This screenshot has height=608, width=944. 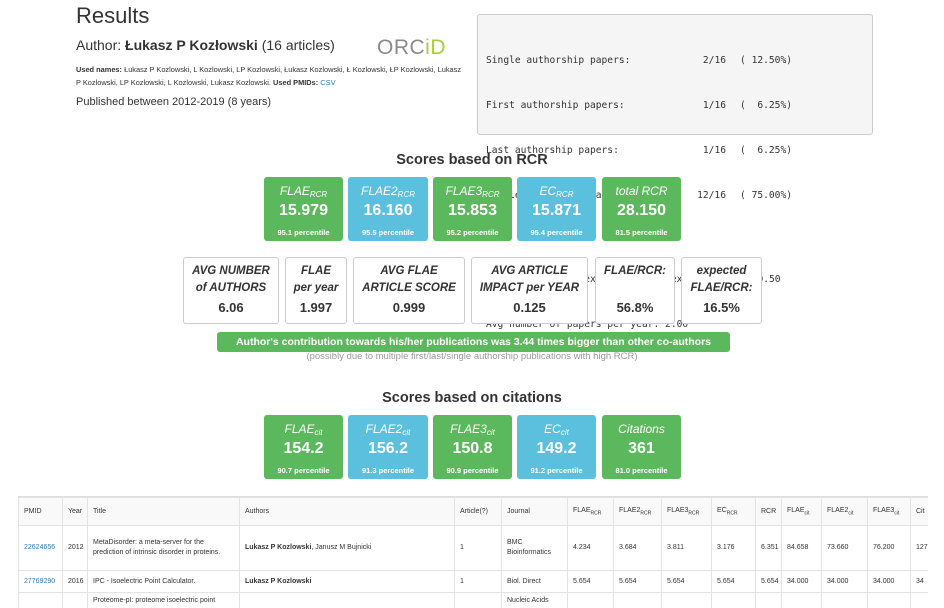 What do you see at coordinates (641, 209) in the screenshot?
I see `card-total-rcr: total RCR 28.150 81.5 percentile` at bounding box center [641, 209].